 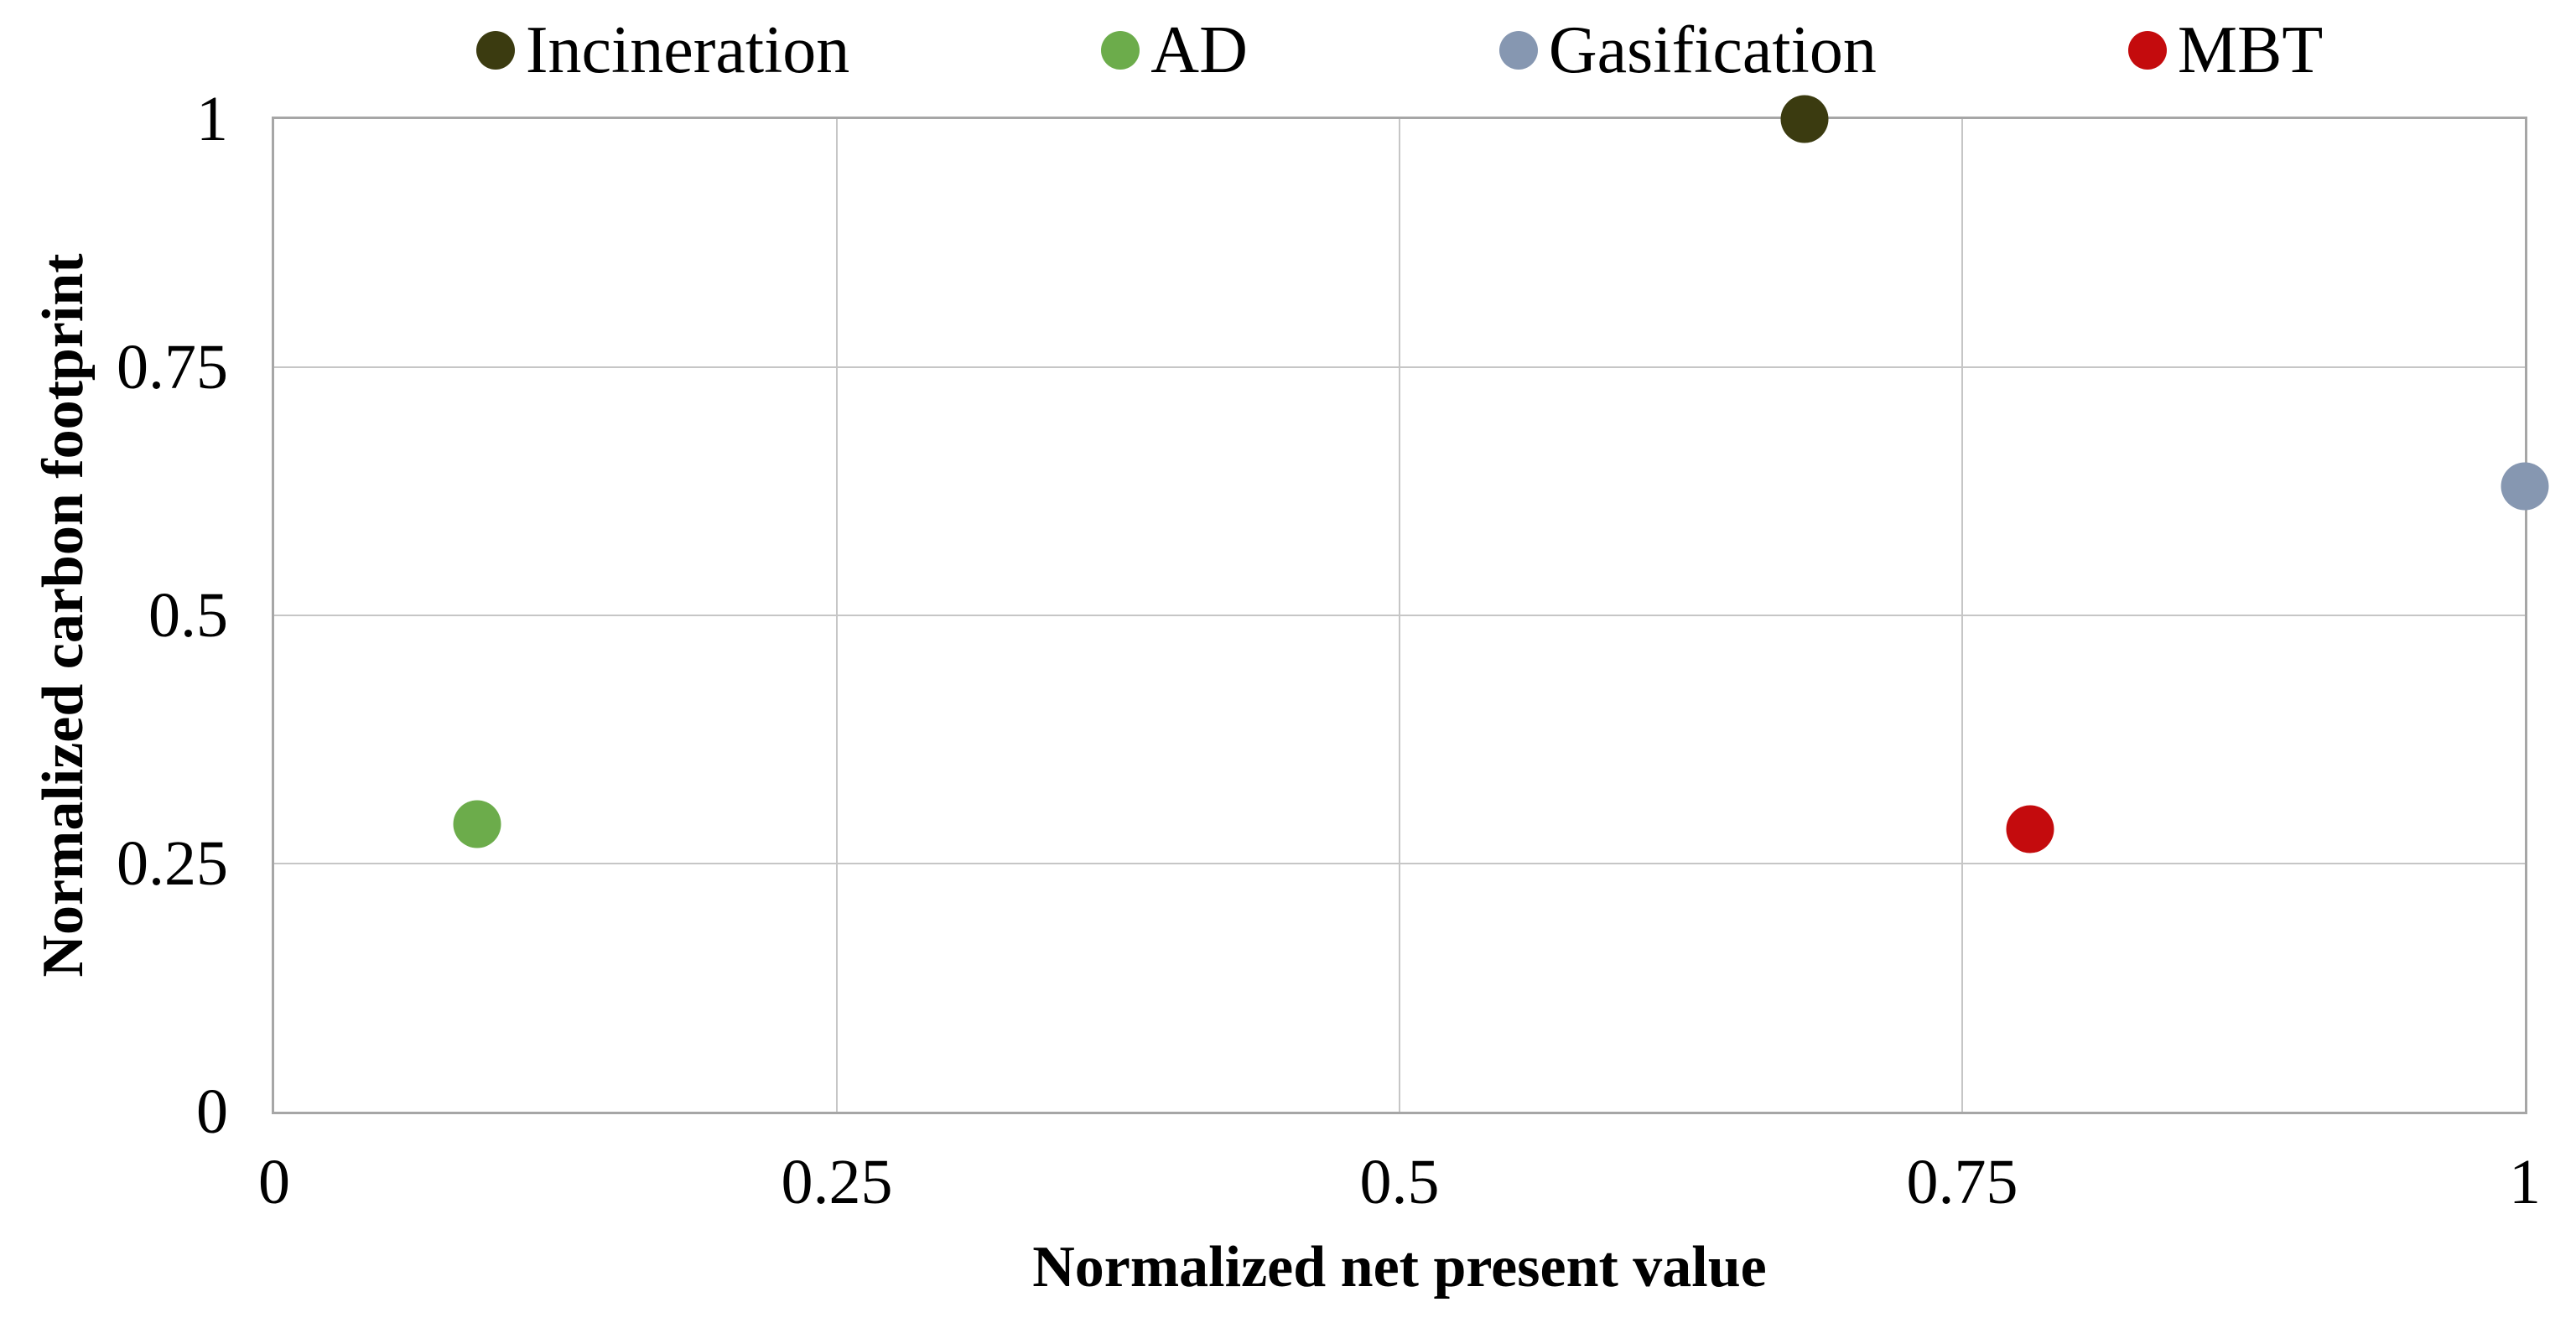 I want to click on x-tick-label-0.25: 0.25, so click(x=837, y=1182).